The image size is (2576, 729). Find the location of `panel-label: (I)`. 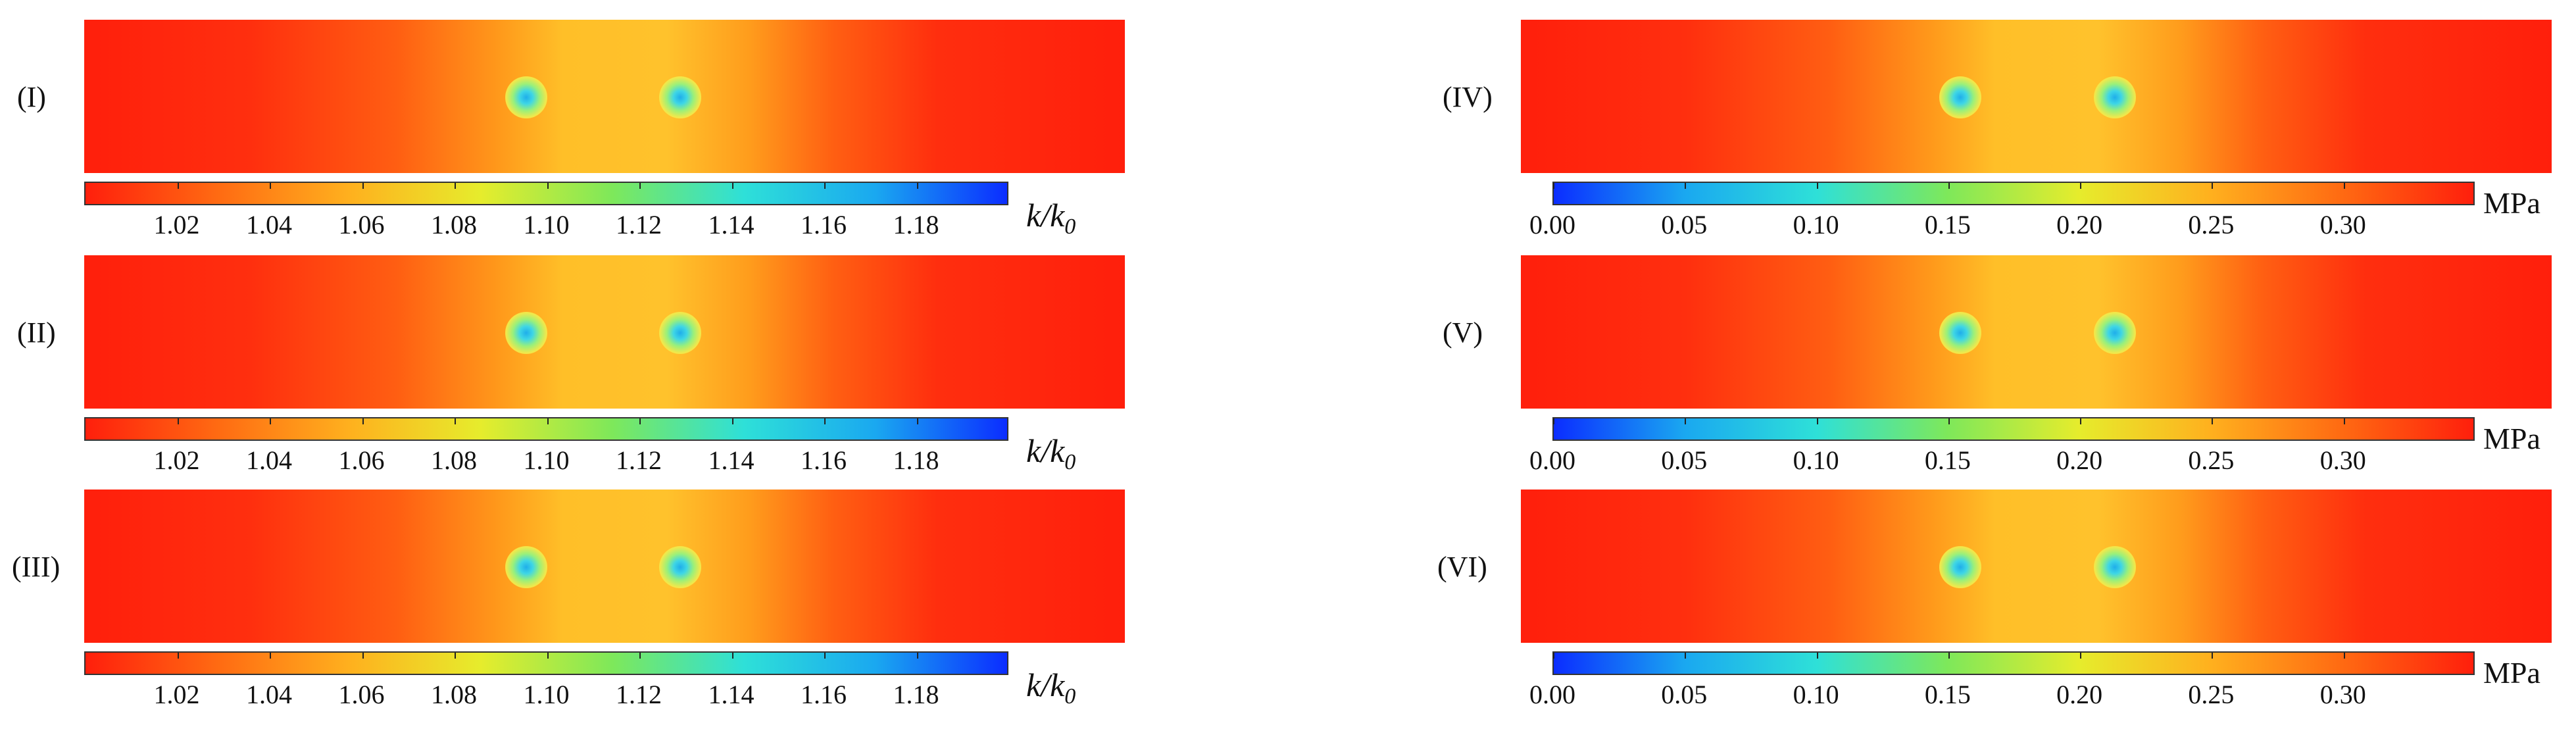

panel-label: (I) is located at coordinates (31, 97).